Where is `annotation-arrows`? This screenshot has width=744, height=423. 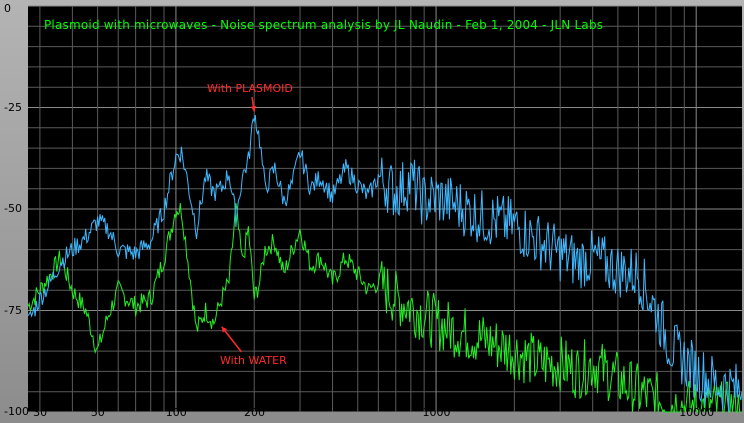 annotation-arrows is located at coordinates (239, 224).